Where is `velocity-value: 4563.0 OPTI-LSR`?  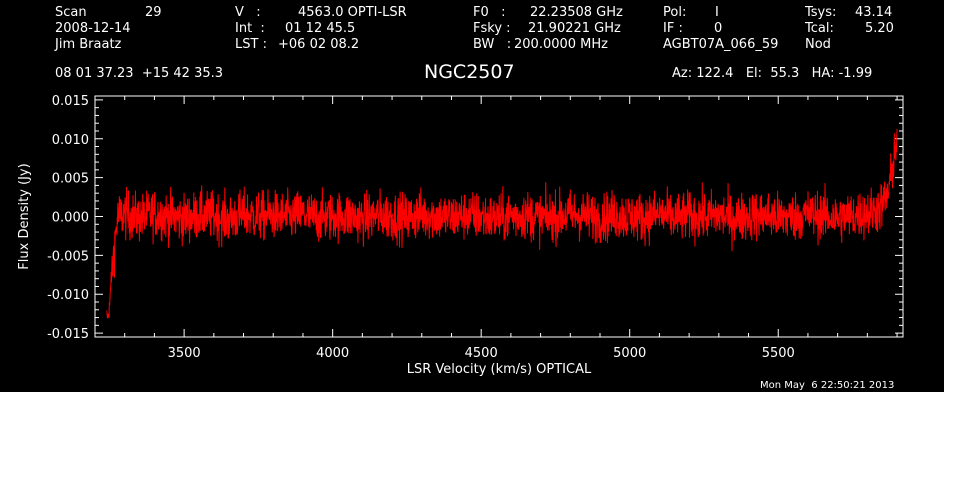 velocity-value: 4563.0 OPTI-LSR is located at coordinates (352, 12).